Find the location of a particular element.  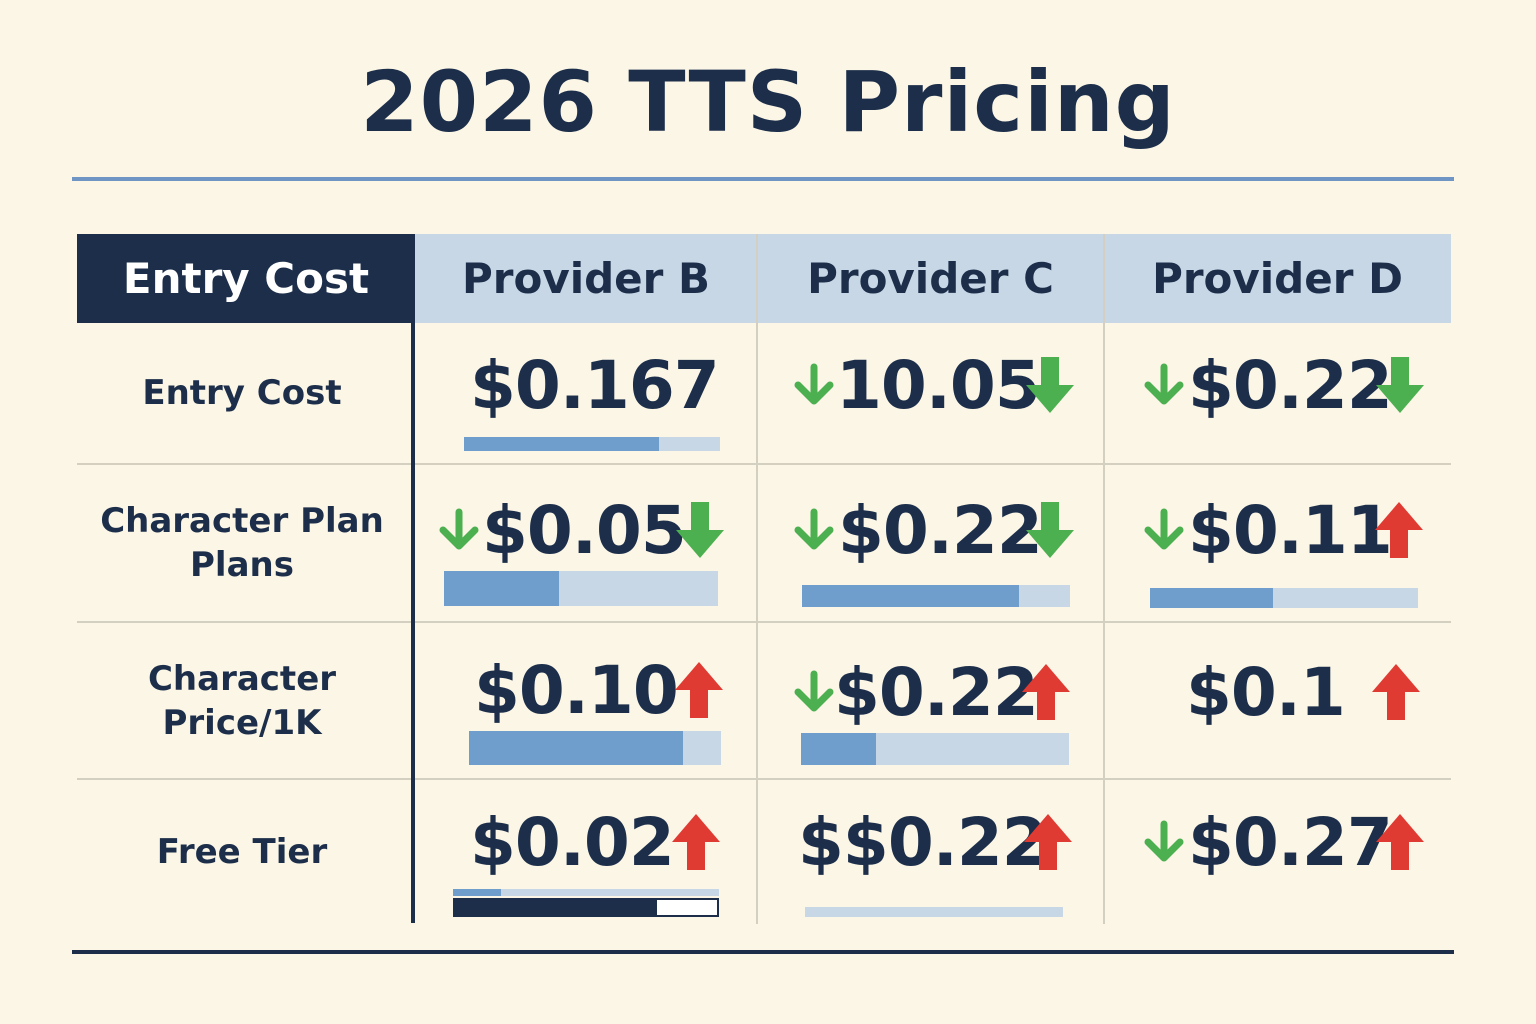

price-value: $0.1 is located at coordinates (1266, 692).